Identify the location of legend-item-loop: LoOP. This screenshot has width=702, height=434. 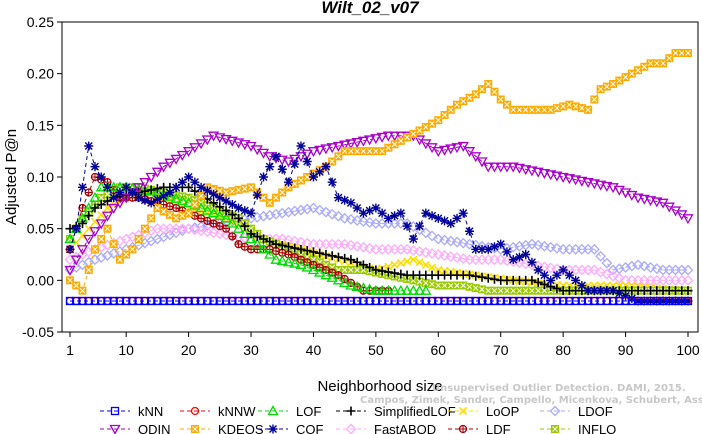
(483, 411).